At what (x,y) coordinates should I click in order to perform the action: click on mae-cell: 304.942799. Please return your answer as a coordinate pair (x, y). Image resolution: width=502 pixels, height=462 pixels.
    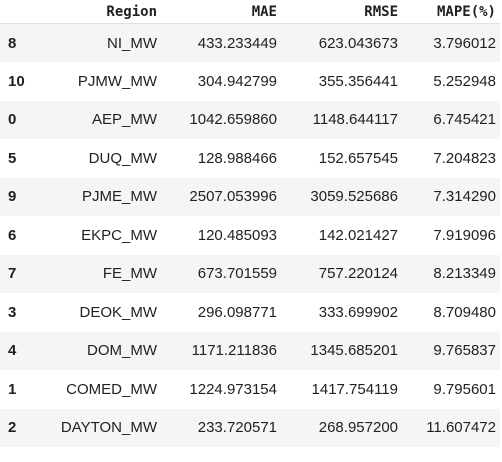
    Looking at the image, I should click on (237, 81).